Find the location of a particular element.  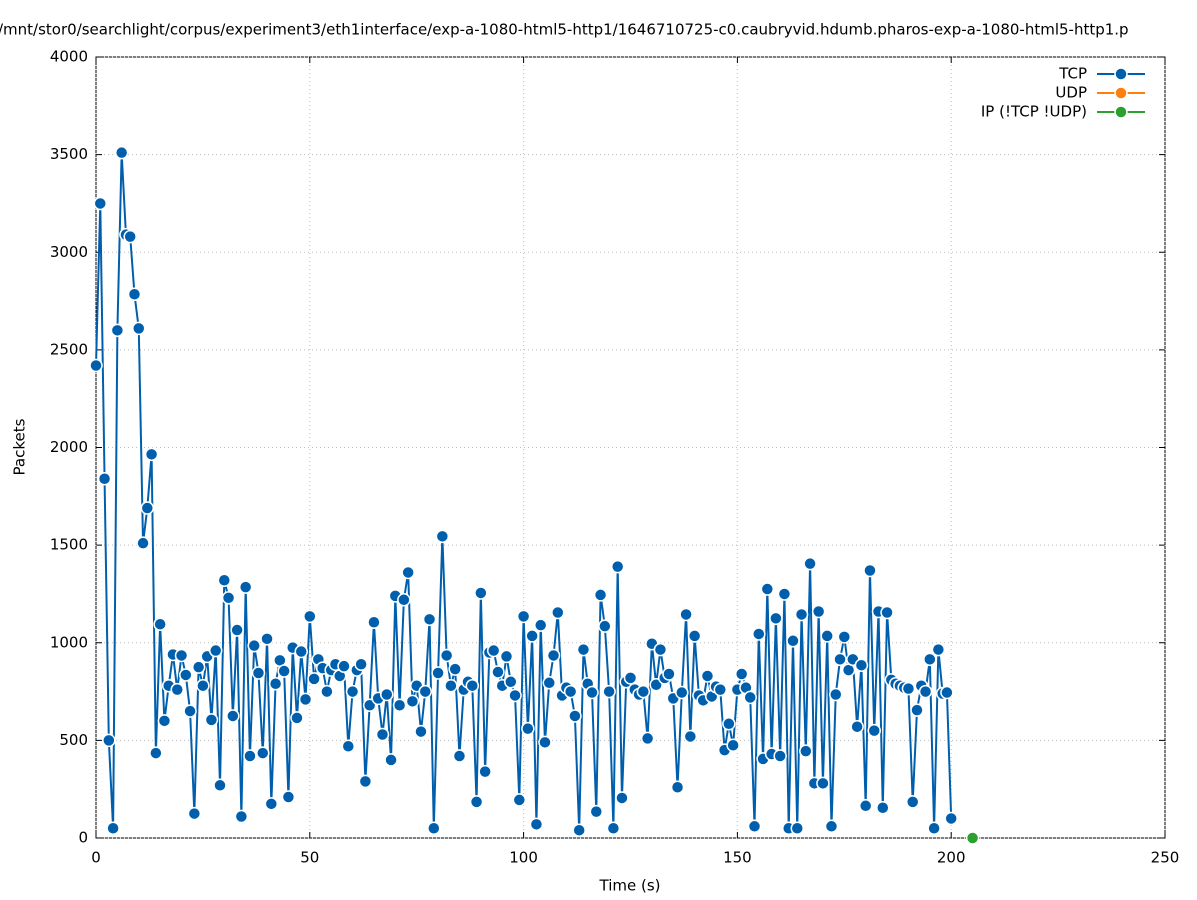

y-tick-label: 4000 is located at coordinates (69, 57).